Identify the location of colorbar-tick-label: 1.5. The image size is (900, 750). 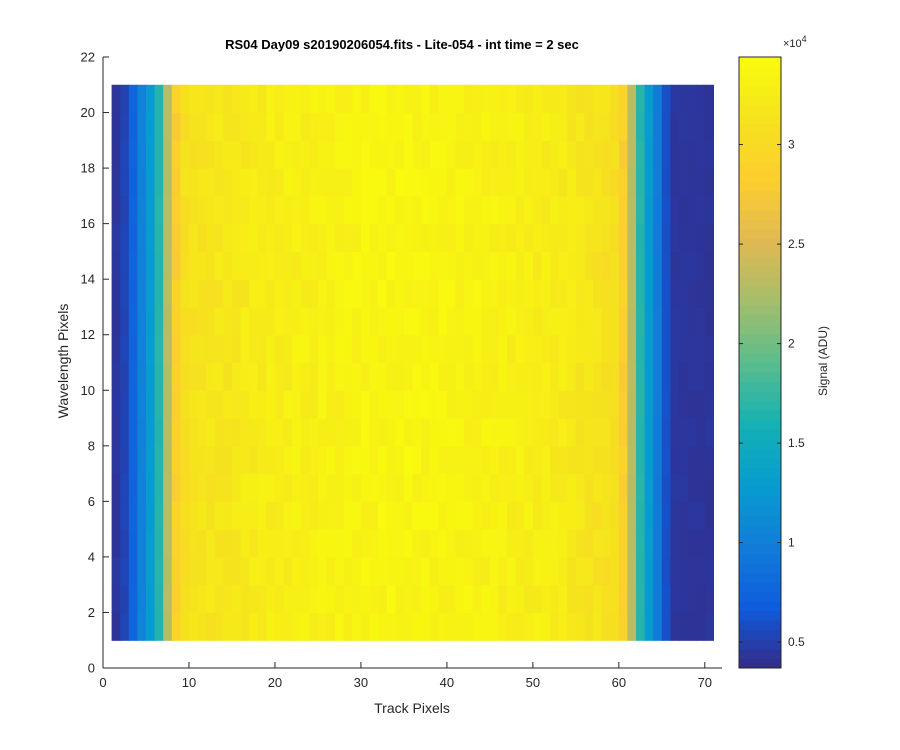
(796, 443).